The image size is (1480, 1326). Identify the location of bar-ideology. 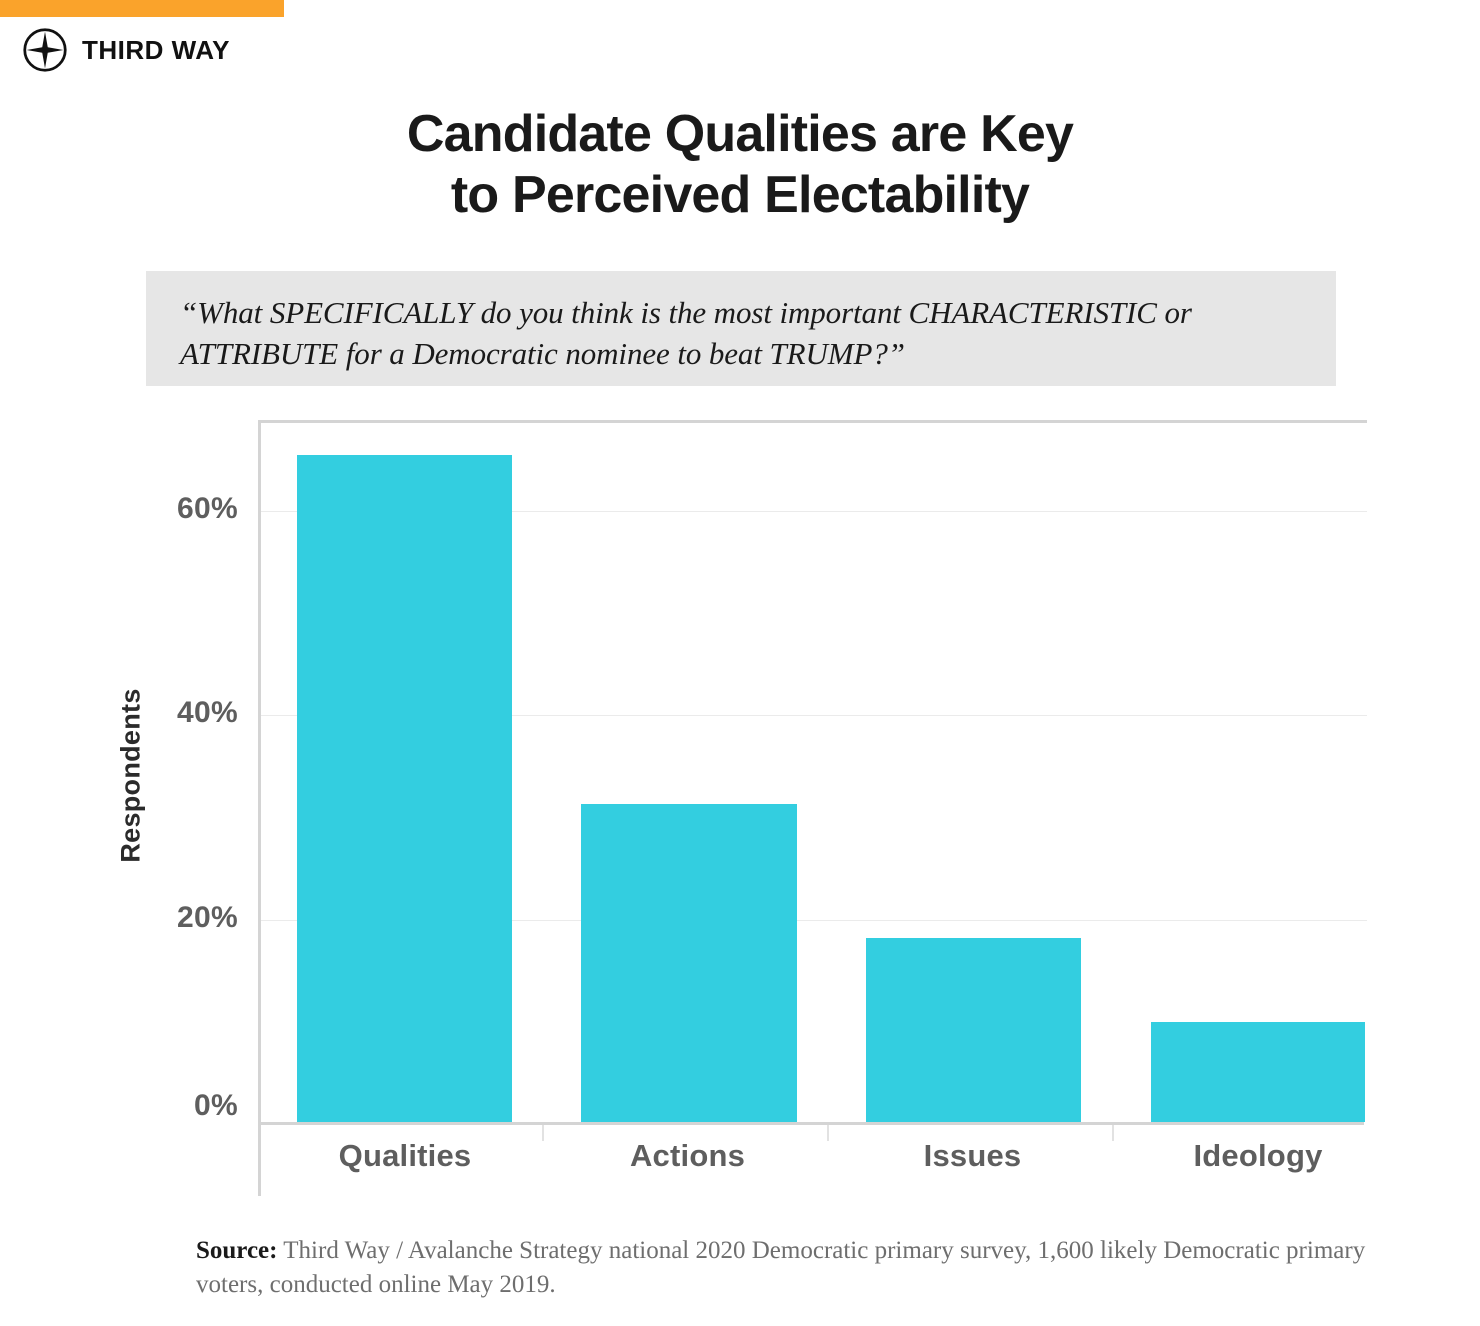
(1258, 1072).